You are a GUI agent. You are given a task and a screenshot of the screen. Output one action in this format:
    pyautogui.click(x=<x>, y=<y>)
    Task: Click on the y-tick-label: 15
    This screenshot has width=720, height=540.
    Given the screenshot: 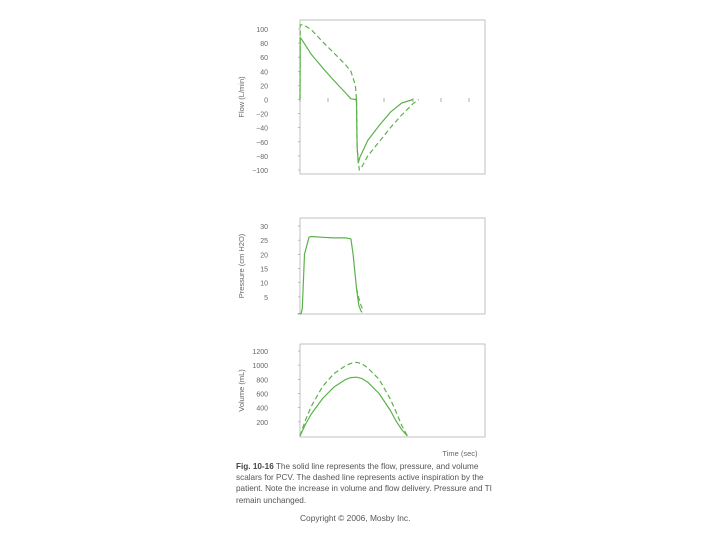 What is the action you would take?
    pyautogui.click(x=264, y=270)
    